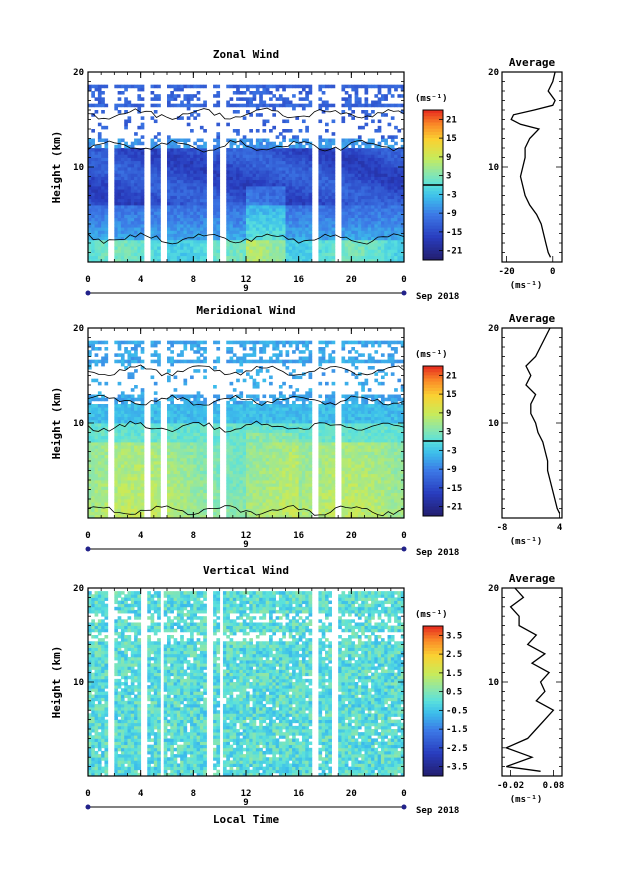 Image resolution: width=618 pixels, height=873 pixels. What do you see at coordinates (451, 195) in the screenshot?
I see `colorbar-tick-label: -3` at bounding box center [451, 195].